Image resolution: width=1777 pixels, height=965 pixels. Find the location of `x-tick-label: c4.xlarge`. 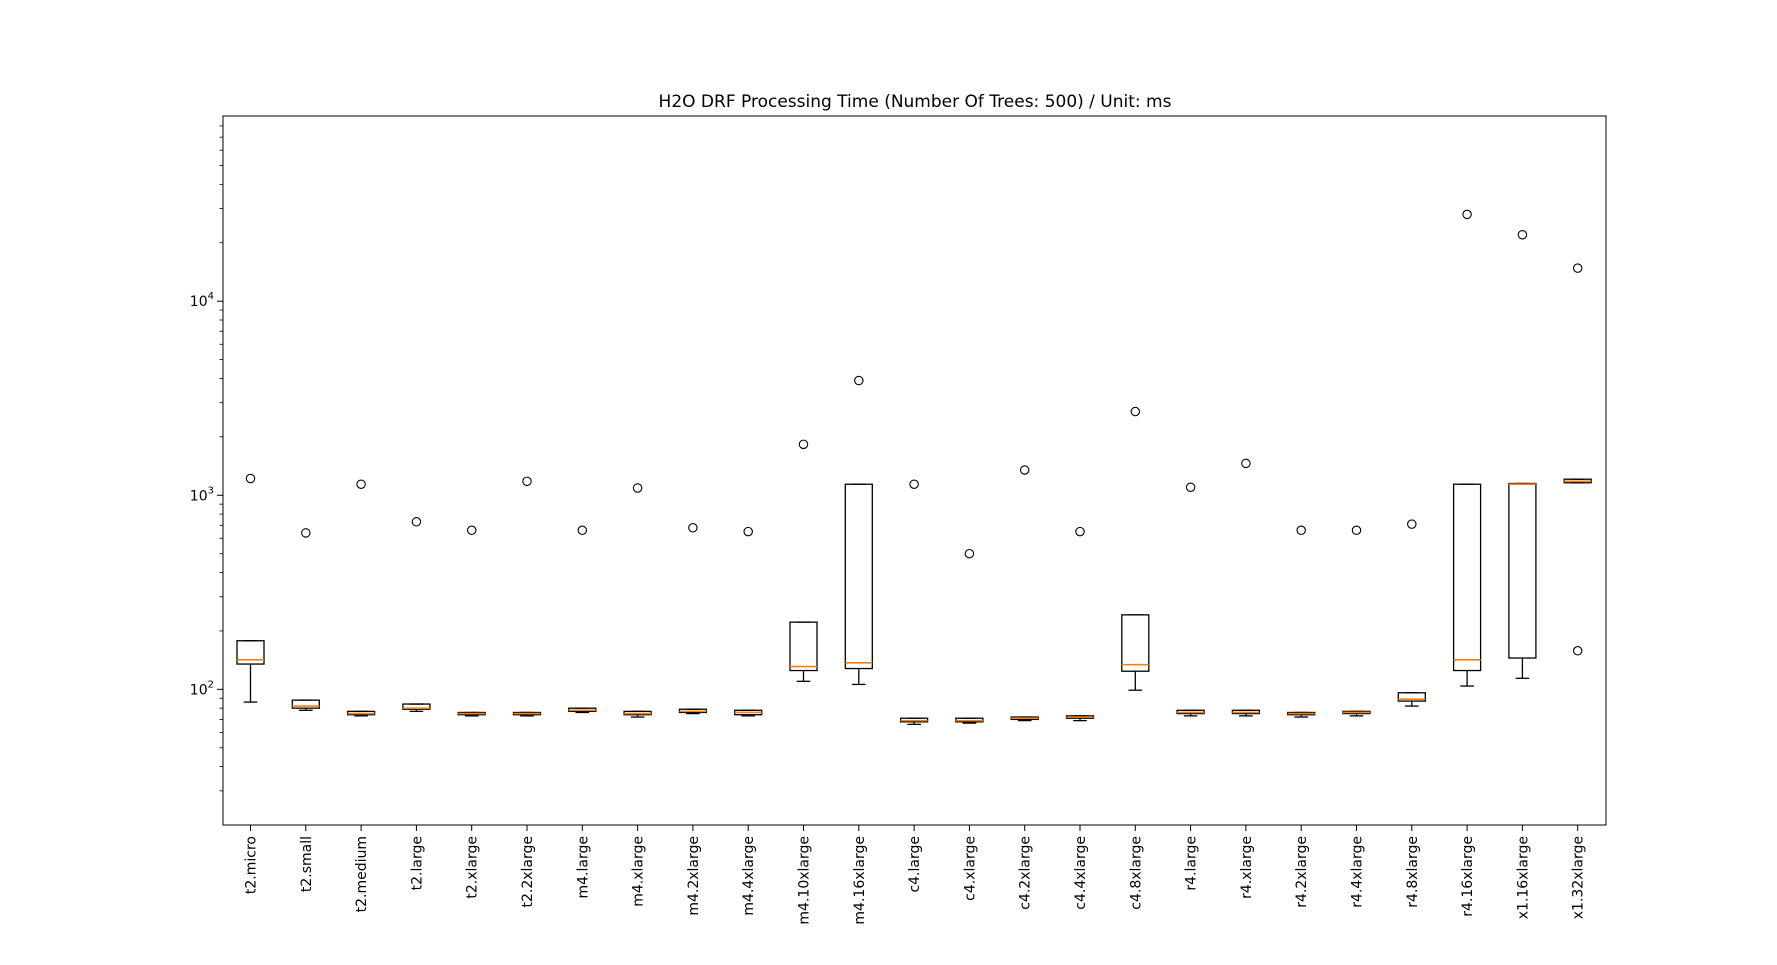

x-tick-label: c4.xlarge is located at coordinates (970, 868).